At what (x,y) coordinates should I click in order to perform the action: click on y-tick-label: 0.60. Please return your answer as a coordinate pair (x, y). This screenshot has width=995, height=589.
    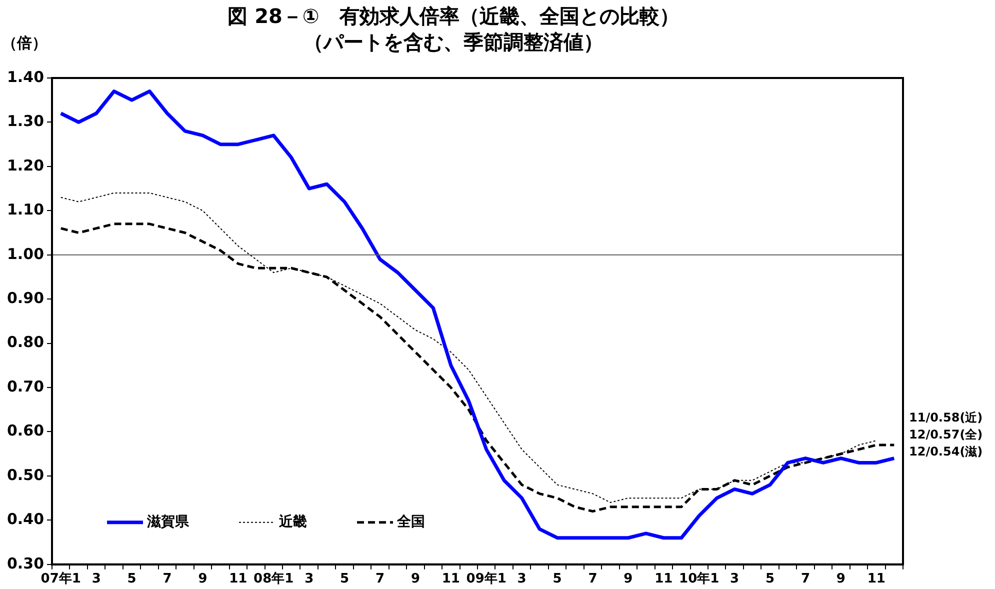
    Looking at the image, I should click on (25, 431).